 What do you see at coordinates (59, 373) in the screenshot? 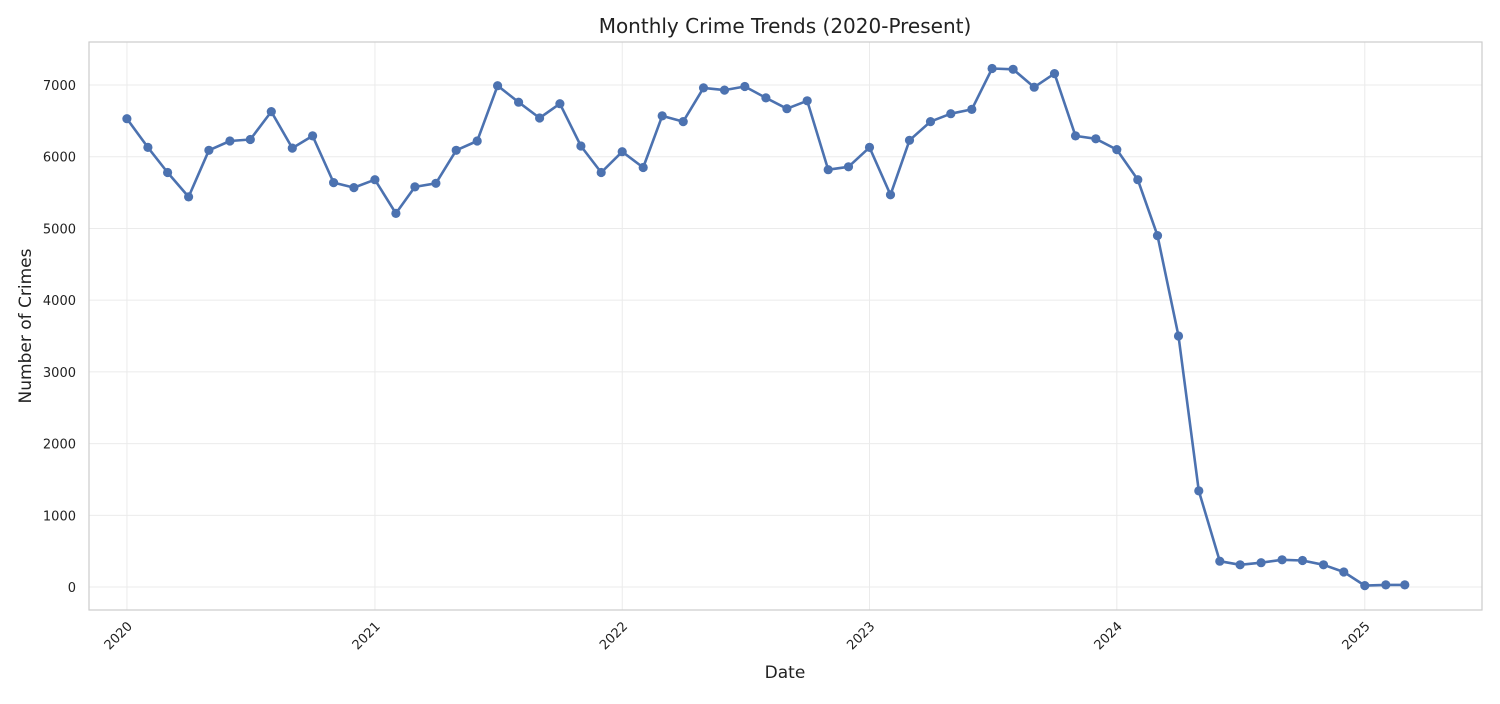
I see `y-tick-label: 3000` at bounding box center [59, 373].